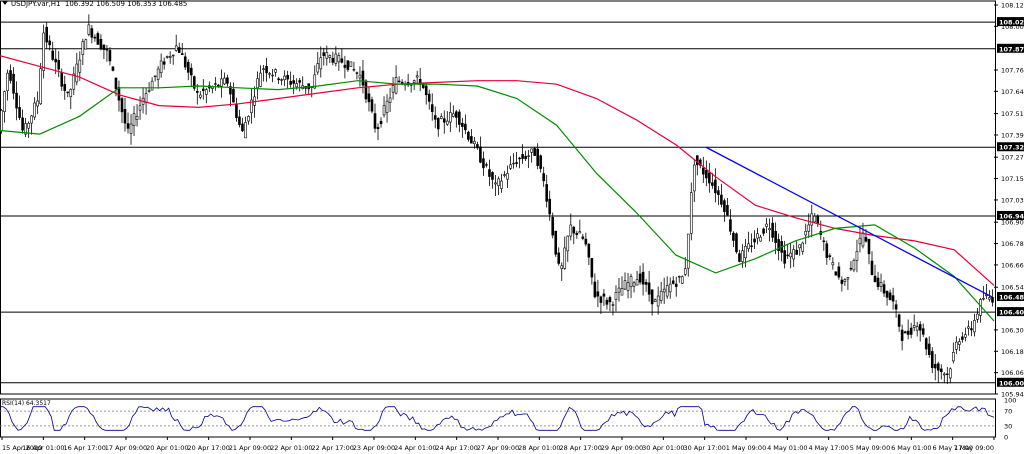 The image size is (1024, 454). I want to click on y-tick-label: 106.540, so click(1012, 288).